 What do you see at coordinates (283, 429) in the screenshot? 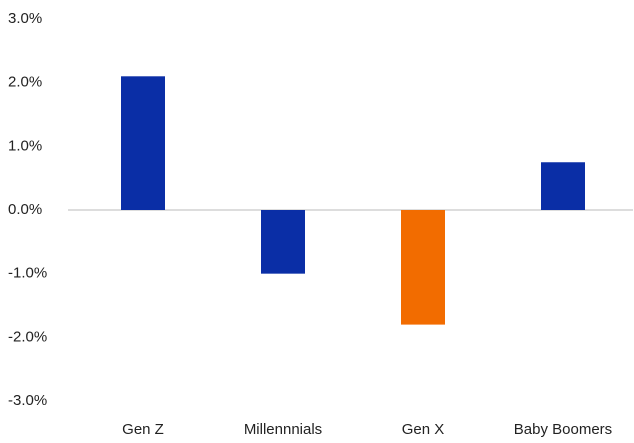
I see `x-tick-label: Millennnials` at bounding box center [283, 429].